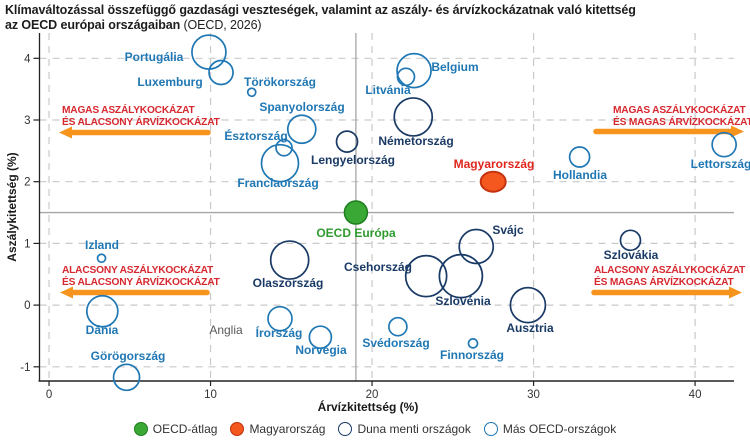  I want to click on legend-swatch-blue-outline, so click(490, 429).